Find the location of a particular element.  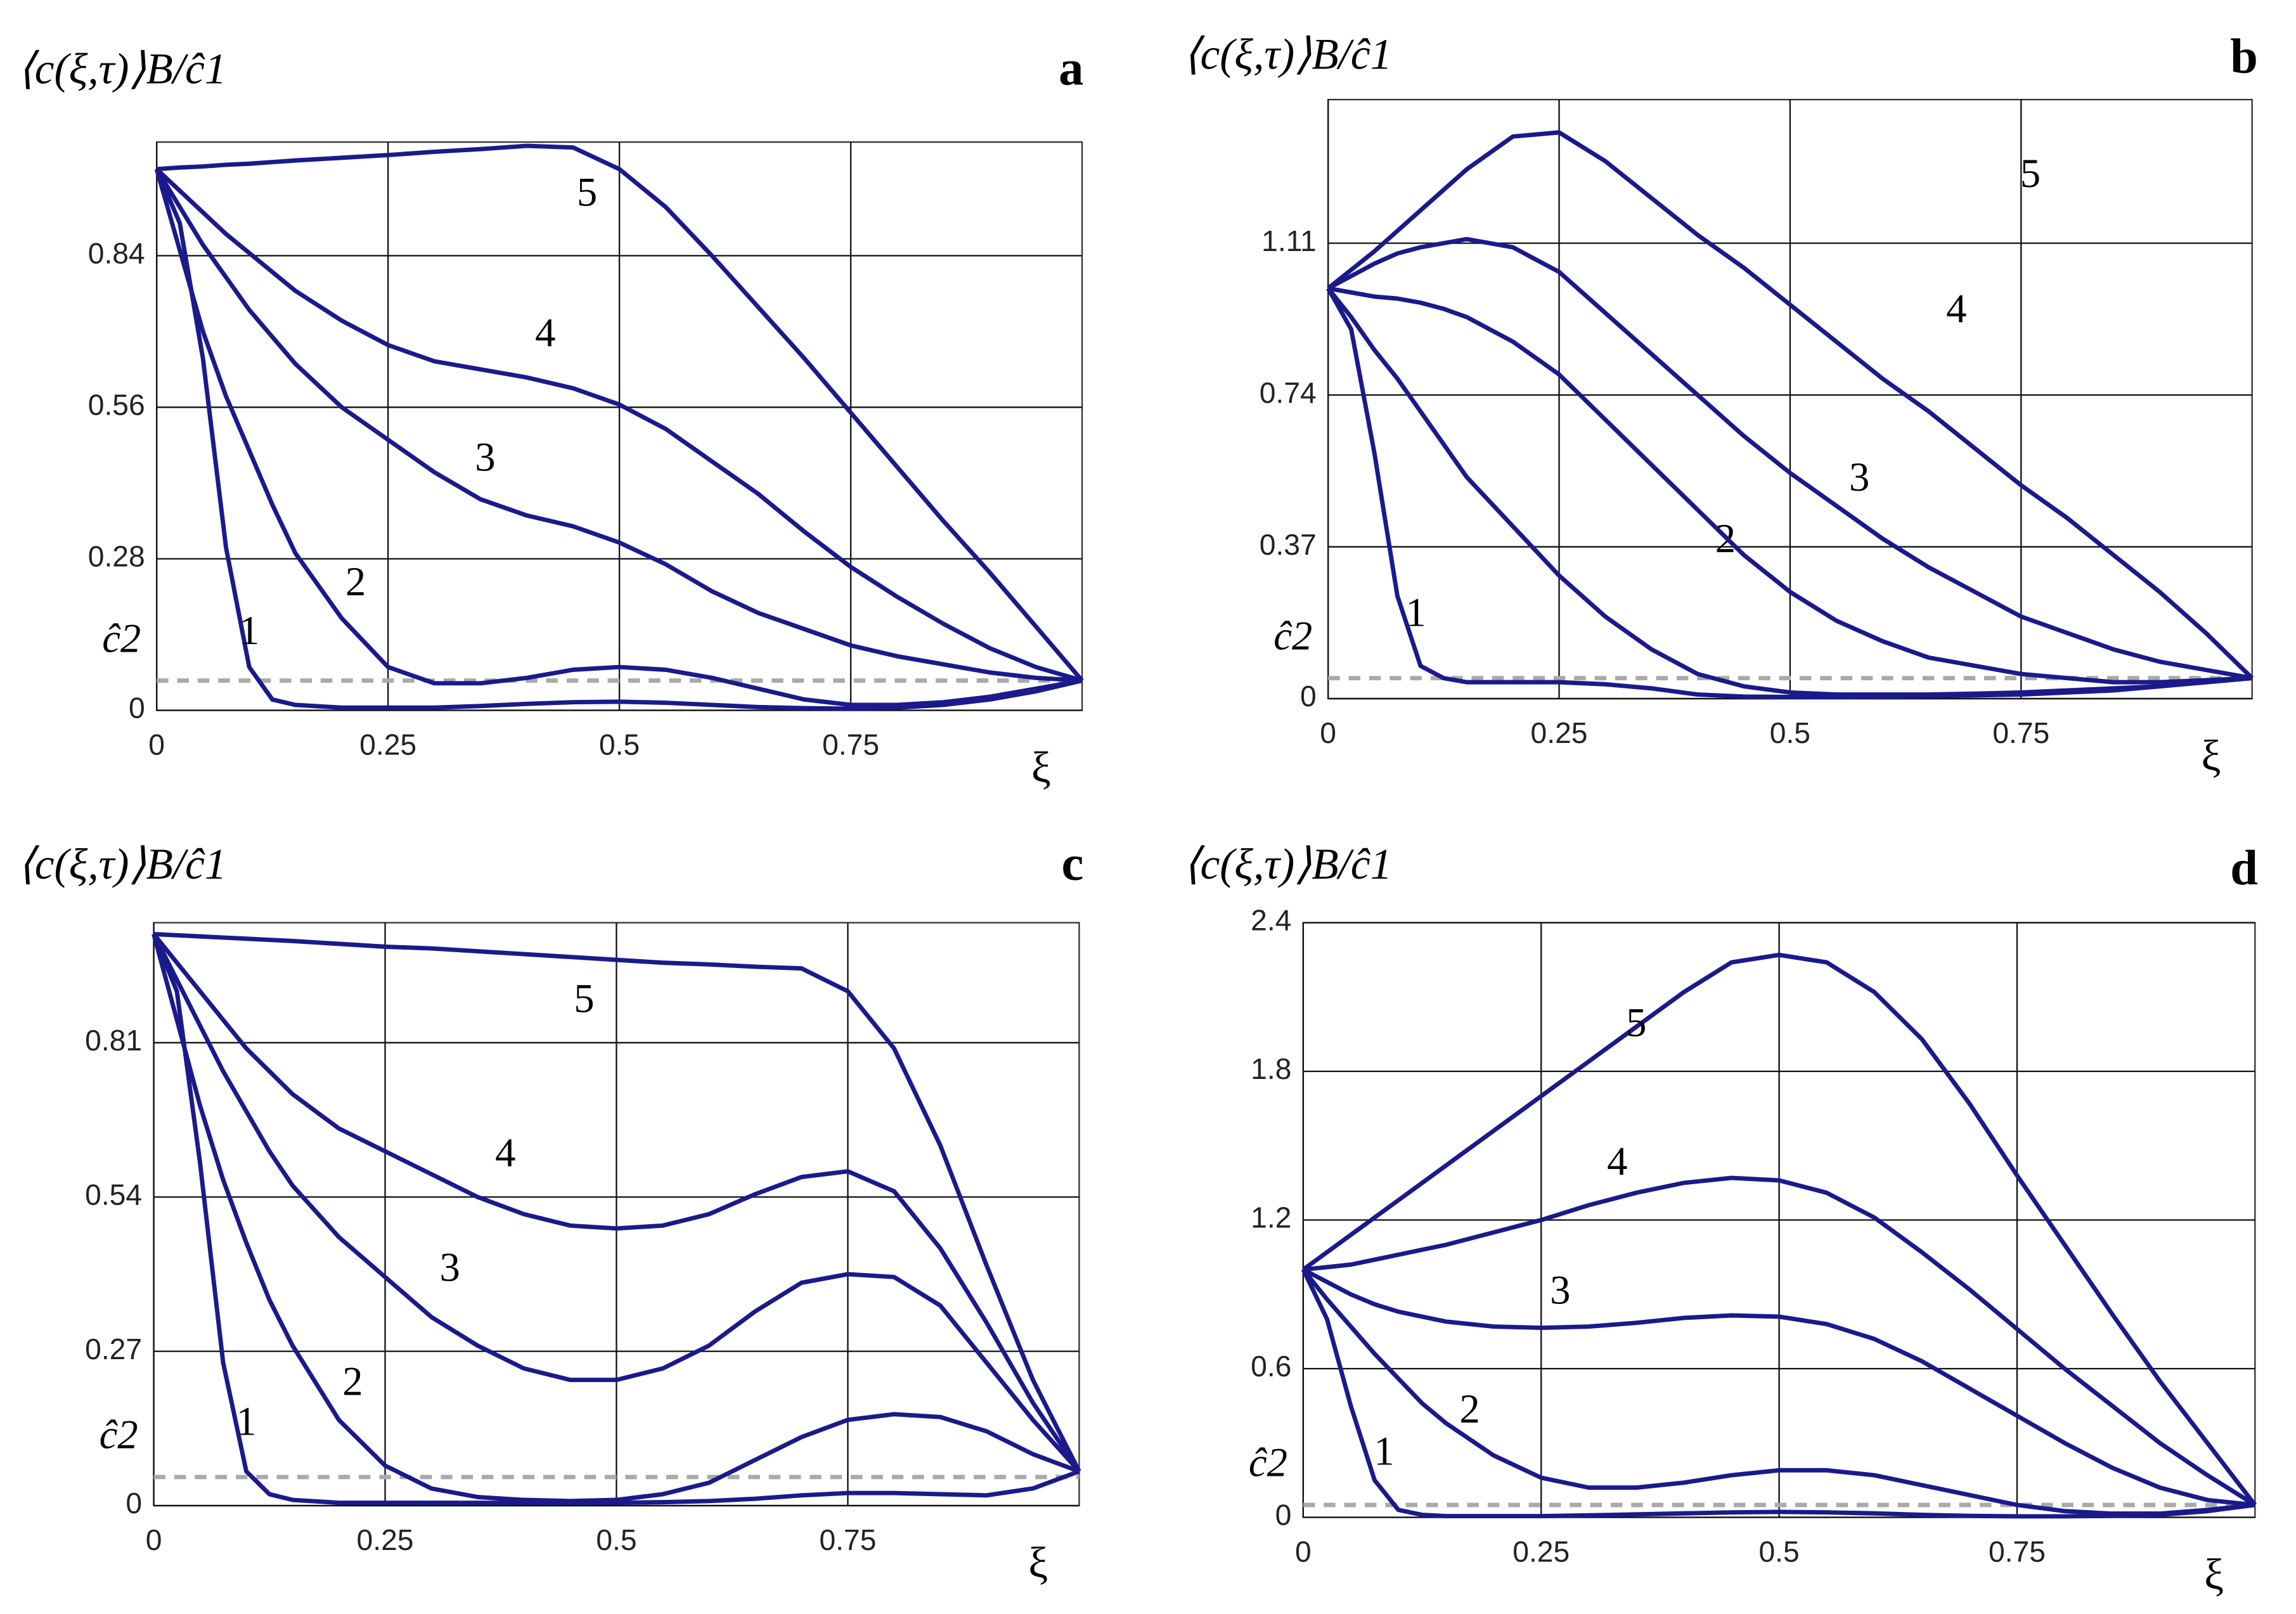

y-tick-label: 2.4 is located at coordinates (1271, 921).